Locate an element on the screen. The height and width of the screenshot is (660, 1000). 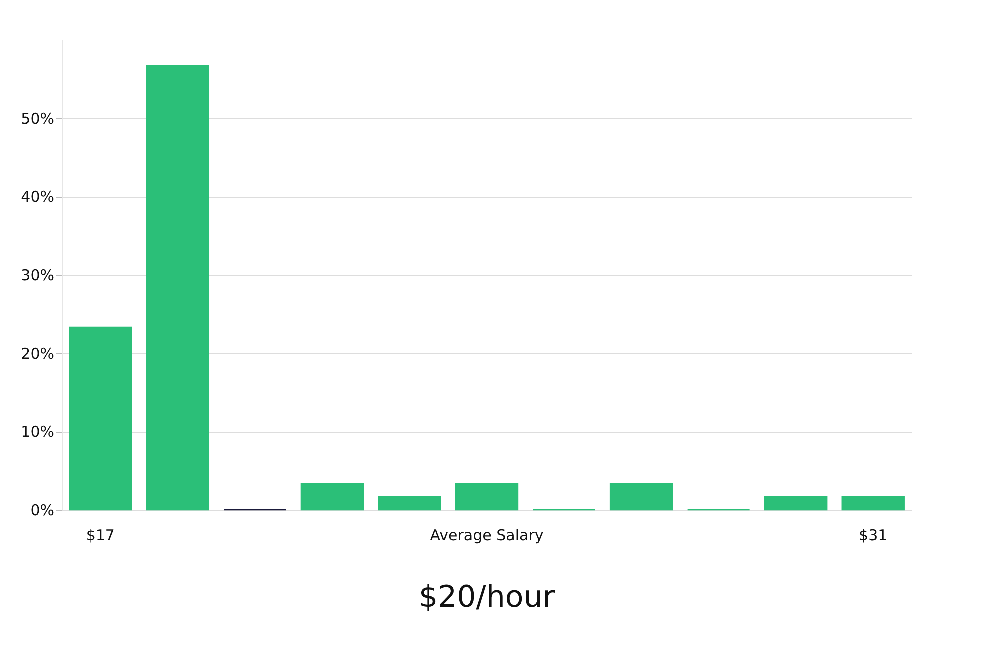
x-tick-label: $31 is located at coordinates (873, 535).